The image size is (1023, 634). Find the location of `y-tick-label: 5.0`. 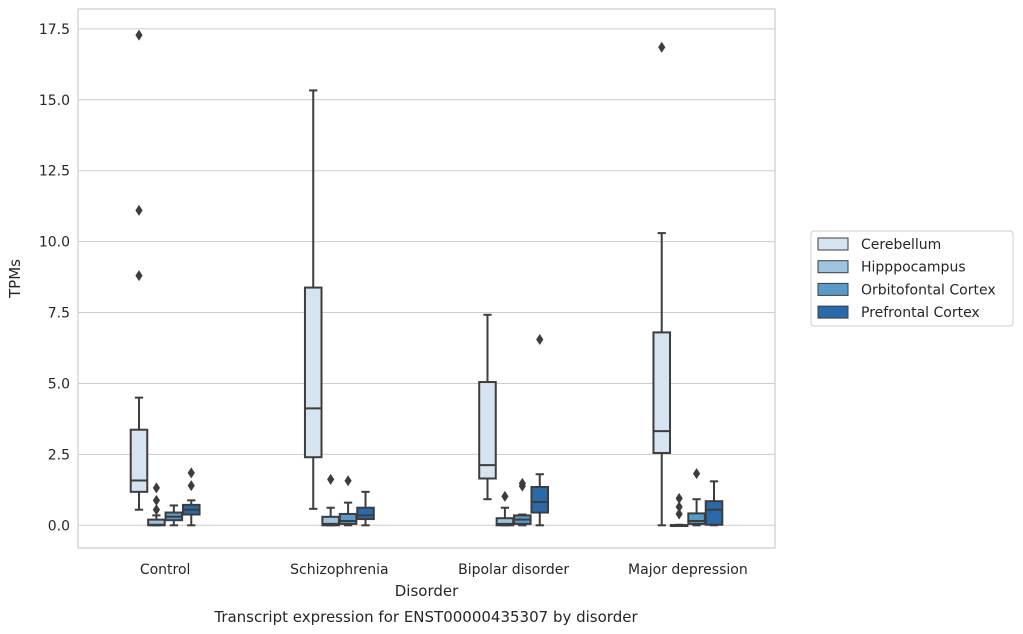

y-tick-label: 5.0 is located at coordinates (59, 384).